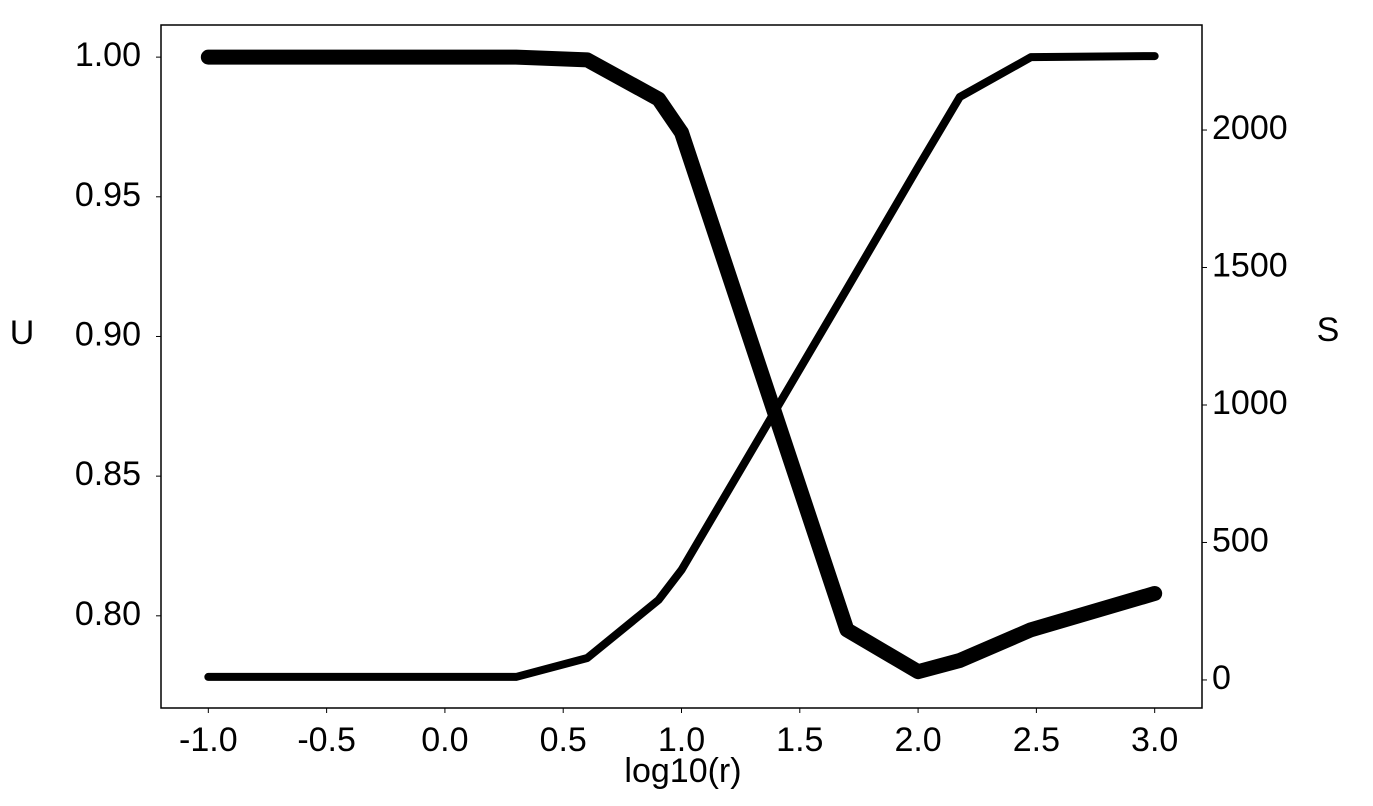 This screenshot has width=1373, height=806. I want to click on y-tick-label: 0.80, so click(108, 614).